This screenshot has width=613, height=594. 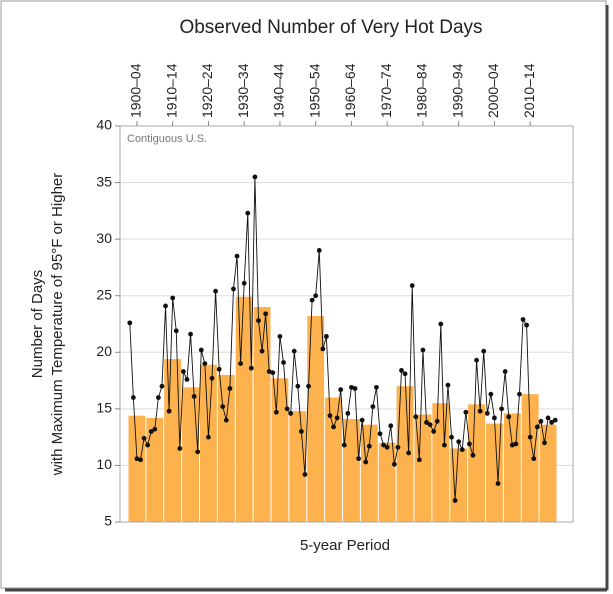 What do you see at coordinates (167, 139) in the screenshot?
I see `annotation: Contiguous U.S.` at bounding box center [167, 139].